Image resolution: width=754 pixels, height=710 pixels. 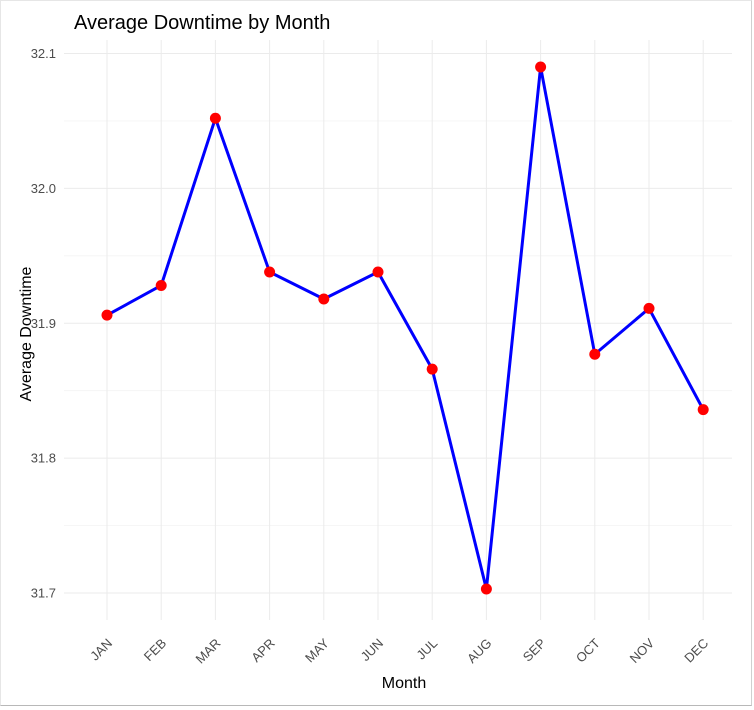 What do you see at coordinates (404, 683) in the screenshot?
I see `x-axis-title: Month` at bounding box center [404, 683].